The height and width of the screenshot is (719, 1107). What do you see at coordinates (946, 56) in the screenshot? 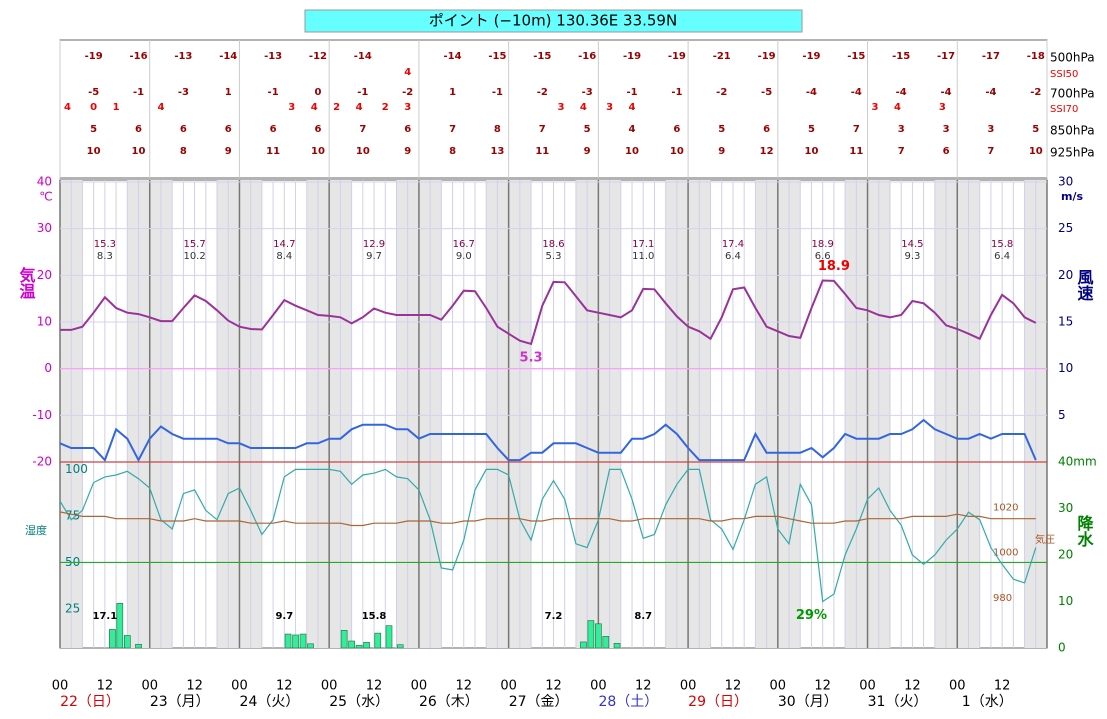
I see `upper-value: -17` at bounding box center [946, 56].